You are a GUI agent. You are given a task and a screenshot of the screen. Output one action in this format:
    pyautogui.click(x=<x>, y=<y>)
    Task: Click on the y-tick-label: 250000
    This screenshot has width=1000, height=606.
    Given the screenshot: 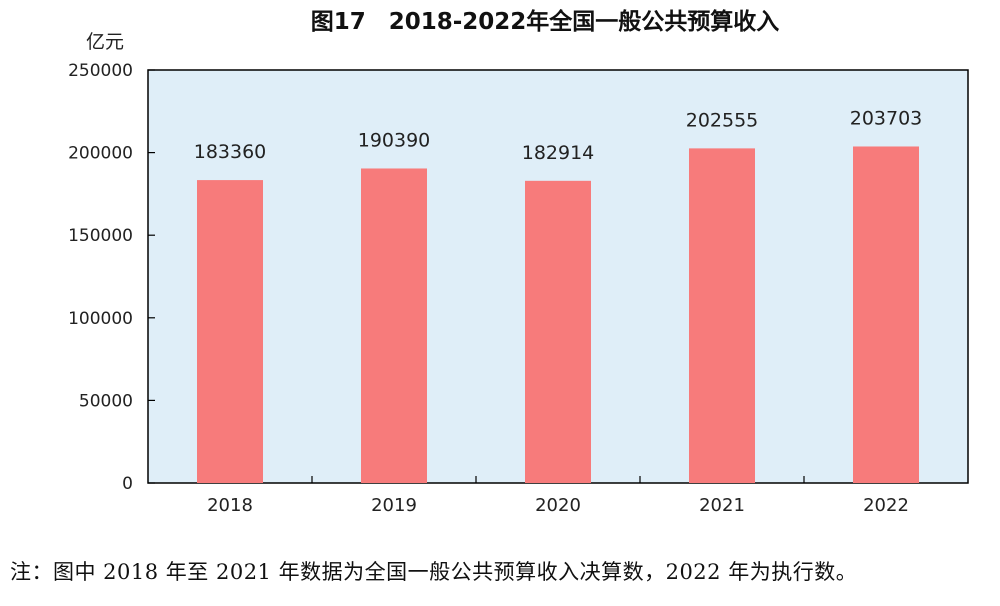 What is the action you would take?
    pyautogui.click(x=100, y=71)
    